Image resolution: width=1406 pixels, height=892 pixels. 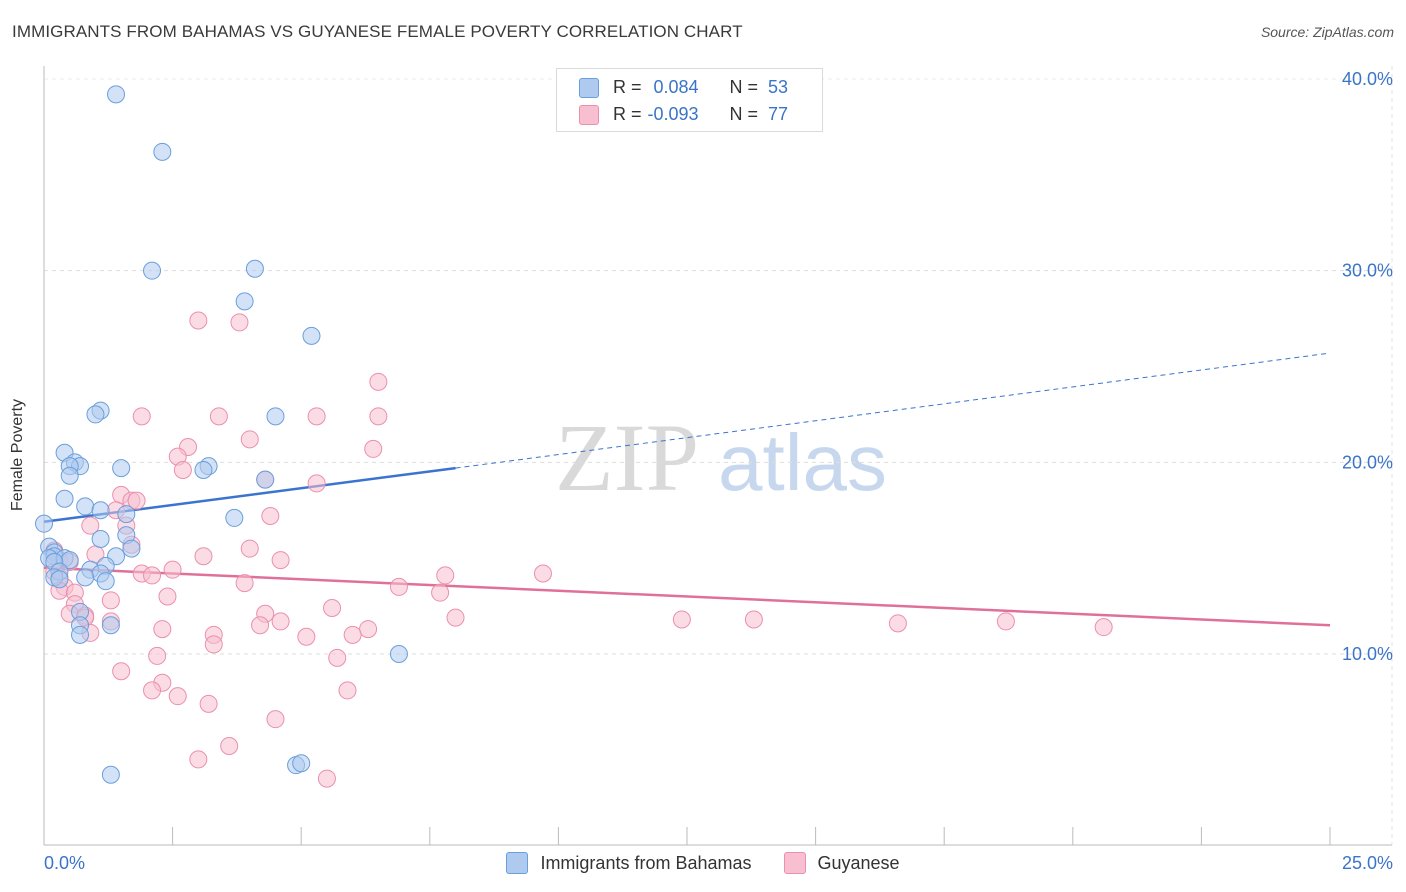 What do you see at coordinates (1367, 79) in the screenshot?
I see `y-tick-label: 40.0%` at bounding box center [1367, 79].